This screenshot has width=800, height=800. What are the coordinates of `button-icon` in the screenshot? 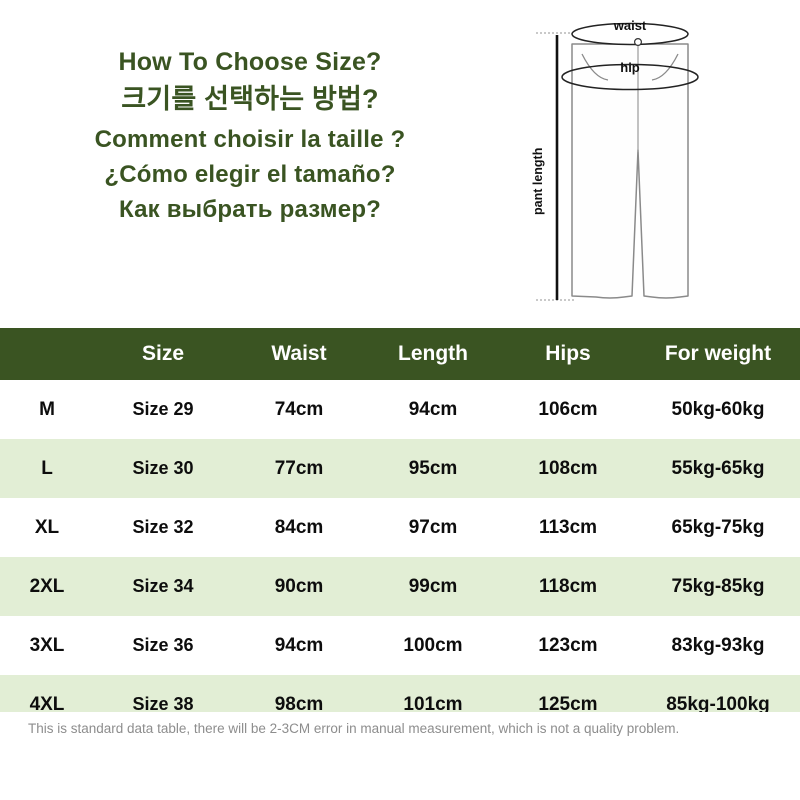 It's located at (637, 41).